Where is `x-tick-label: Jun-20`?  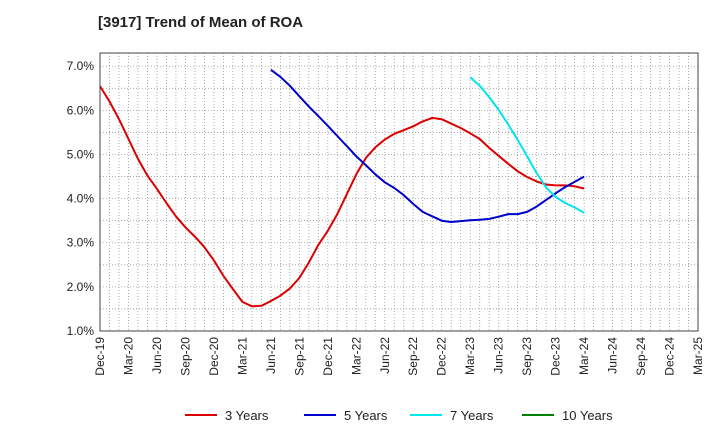
x-tick-label: Jun-20 is located at coordinates (157, 355).